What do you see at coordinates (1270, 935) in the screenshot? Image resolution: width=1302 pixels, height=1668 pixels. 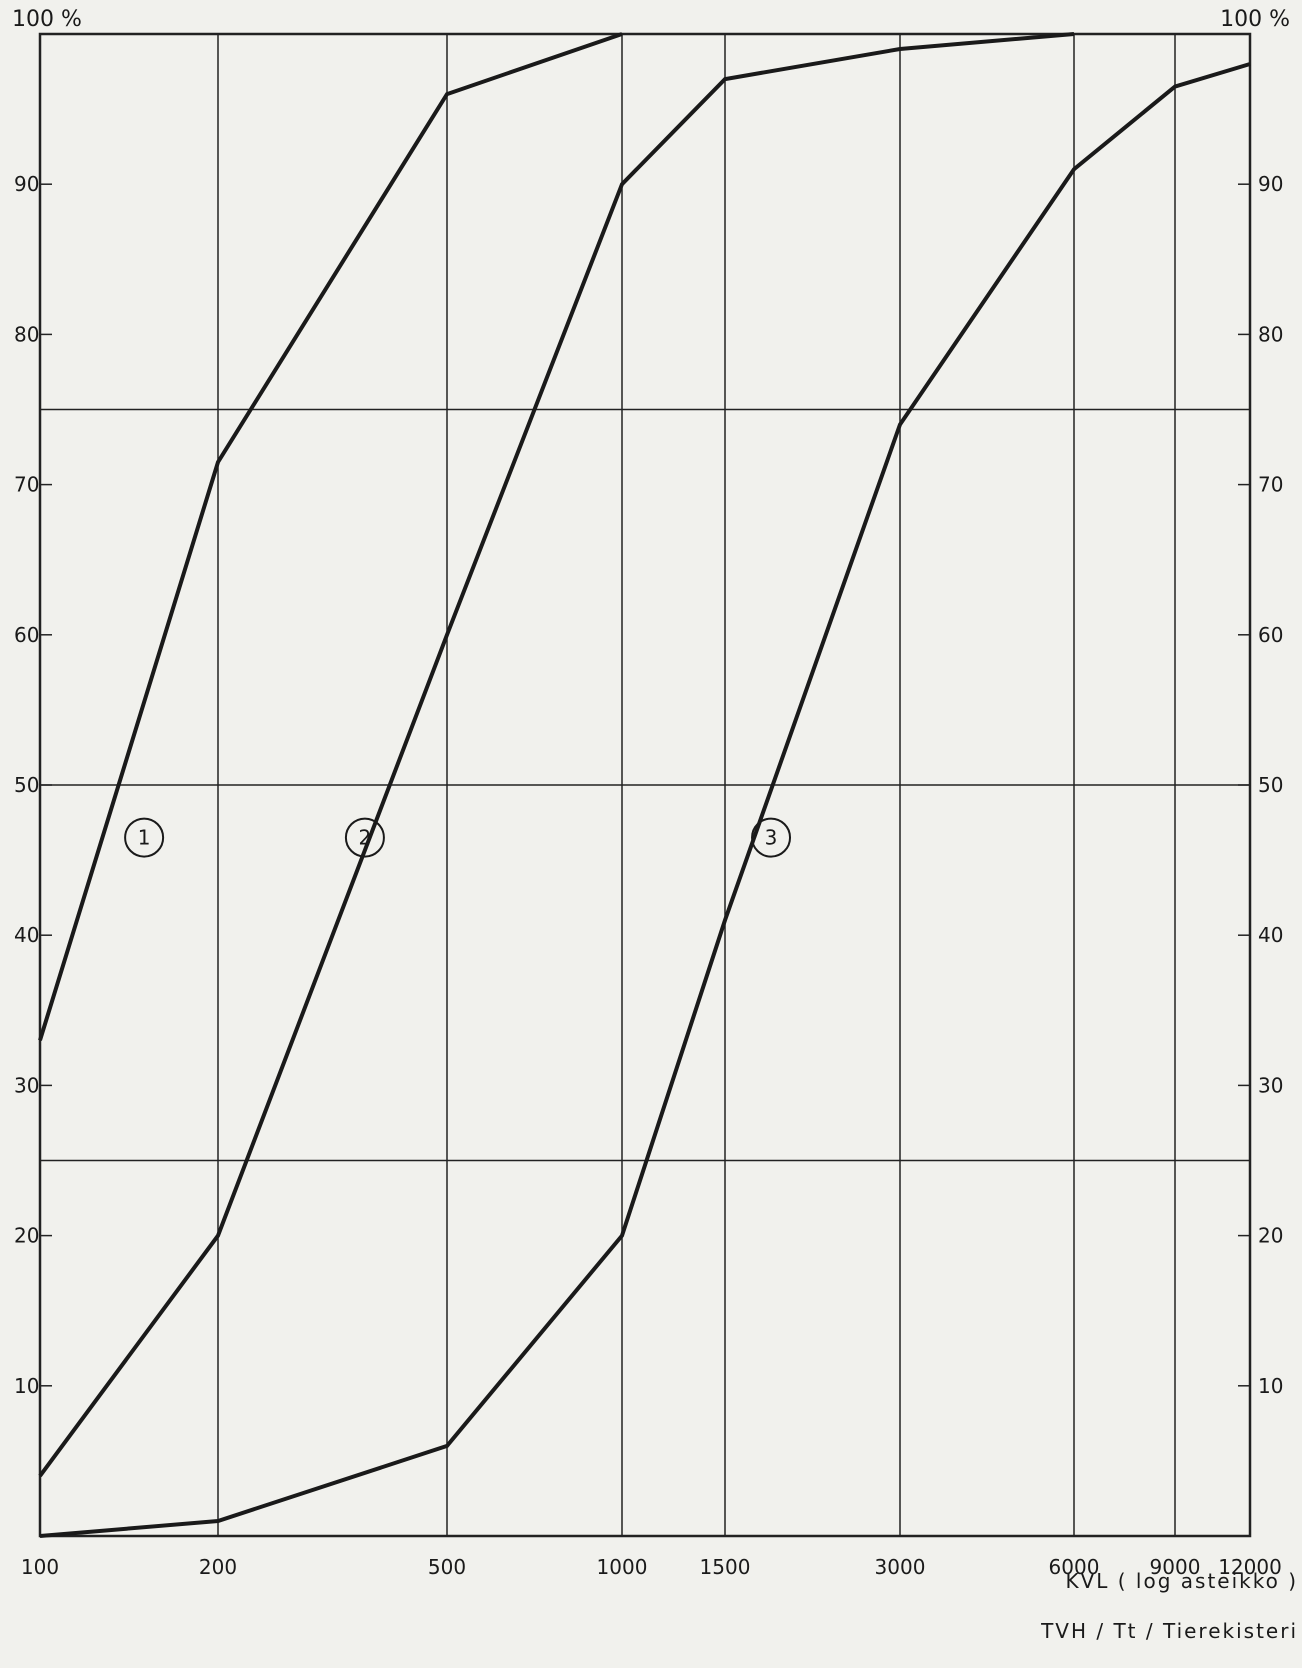 I see `y-tick-label-right: 40` at bounding box center [1270, 935].